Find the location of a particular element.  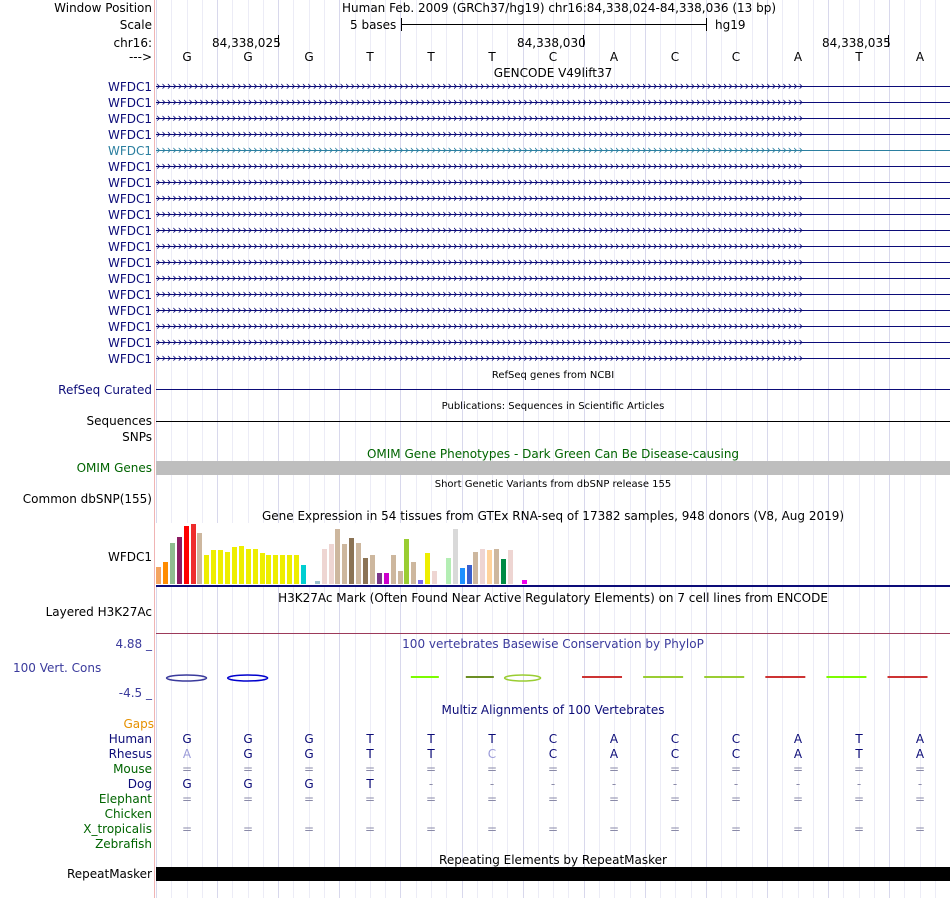

multiz-species-label: Elephant is located at coordinates (125, 799).